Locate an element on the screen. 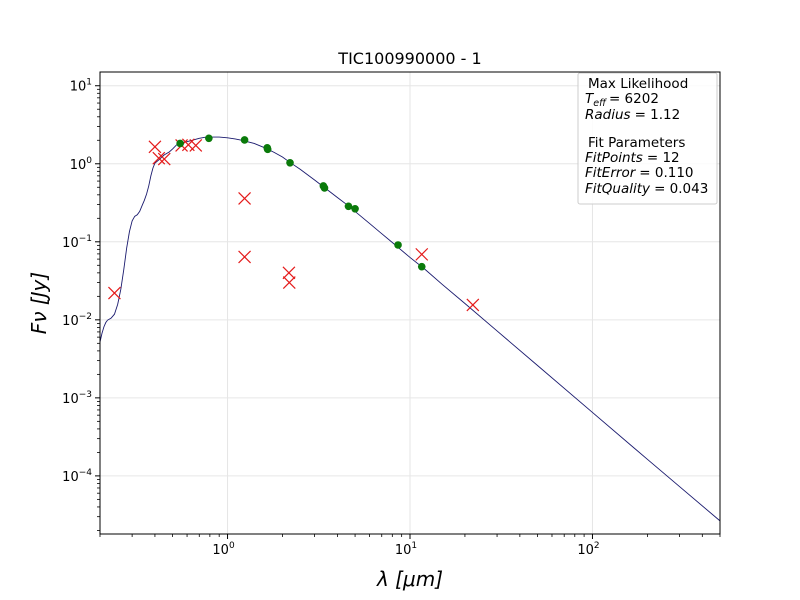 This screenshot has height=600, width=800. legend-radius: Radius = 1.12 is located at coordinates (632, 115).